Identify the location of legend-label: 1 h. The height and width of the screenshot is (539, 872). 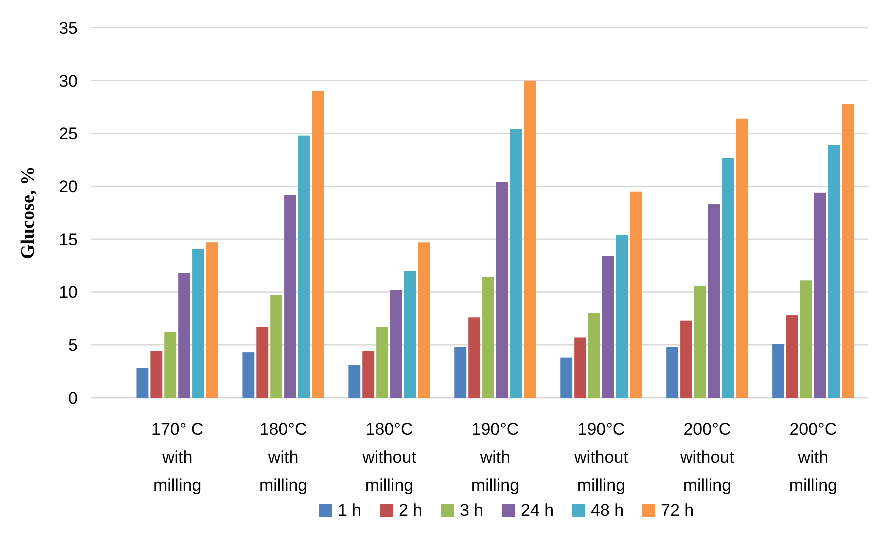
(350, 510).